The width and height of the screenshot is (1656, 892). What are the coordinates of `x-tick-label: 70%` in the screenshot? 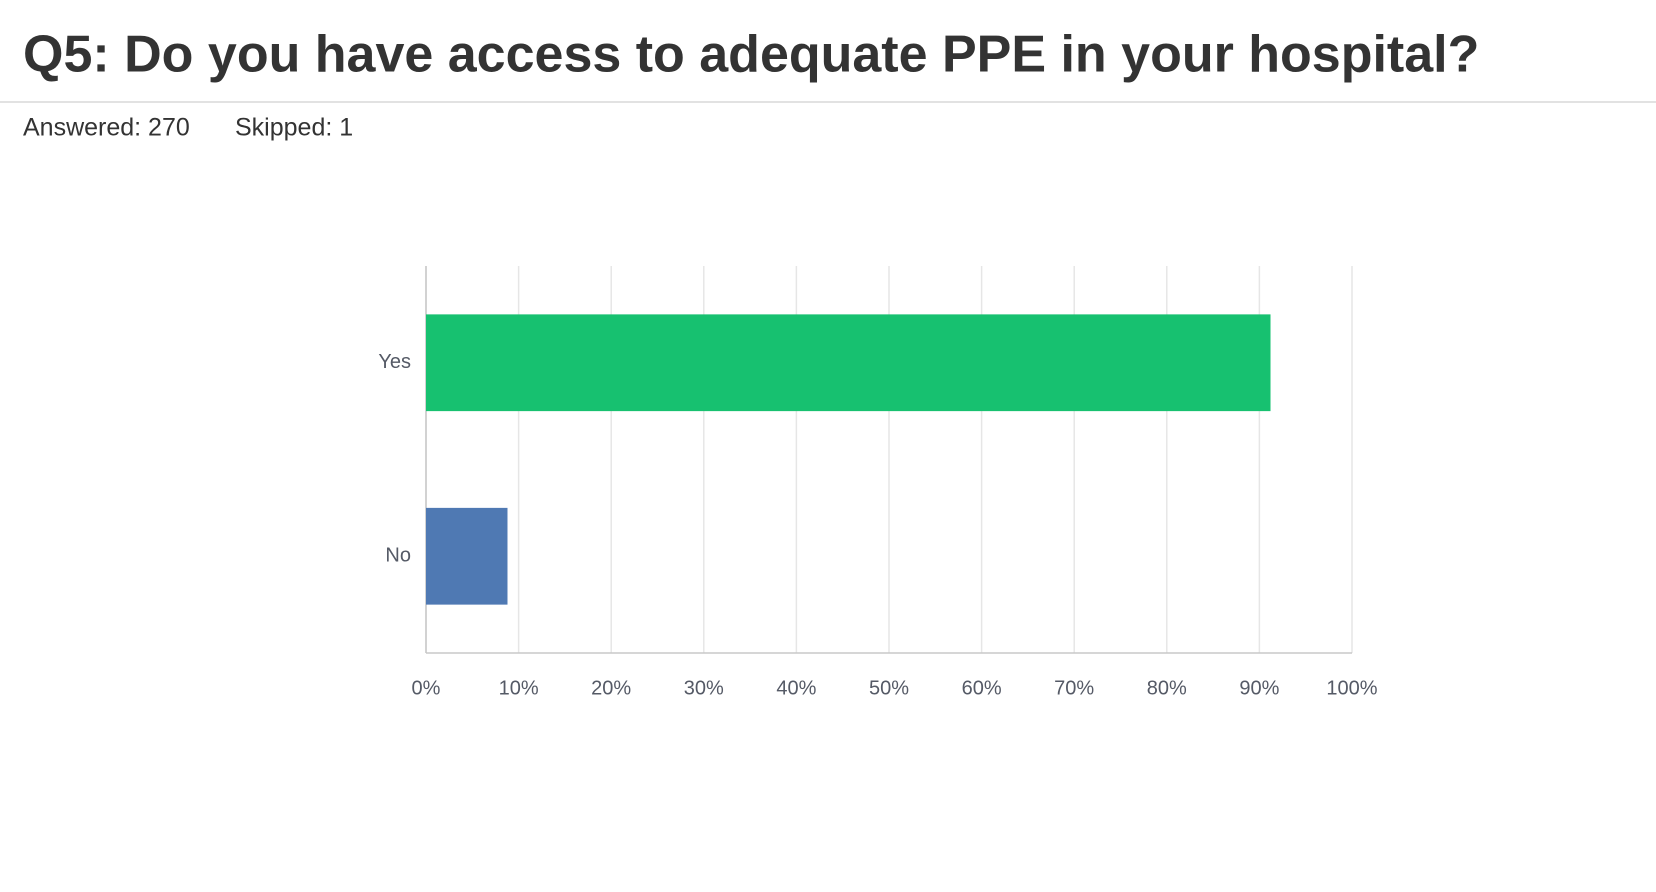 It's located at (1074, 688).